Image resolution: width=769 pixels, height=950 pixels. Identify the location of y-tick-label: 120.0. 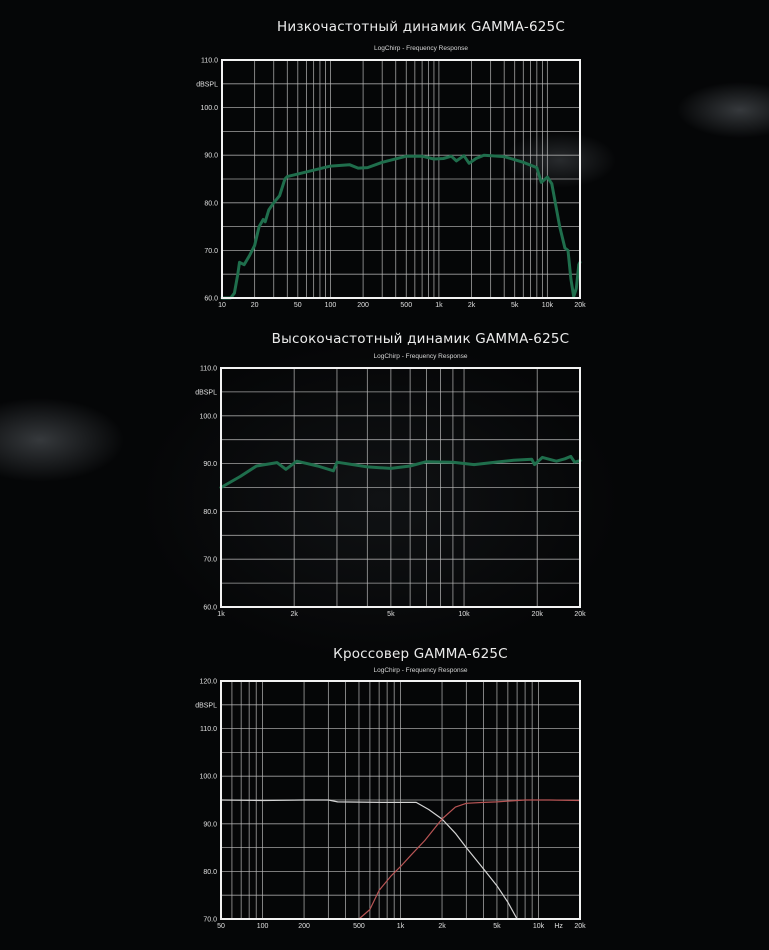
(208, 682).